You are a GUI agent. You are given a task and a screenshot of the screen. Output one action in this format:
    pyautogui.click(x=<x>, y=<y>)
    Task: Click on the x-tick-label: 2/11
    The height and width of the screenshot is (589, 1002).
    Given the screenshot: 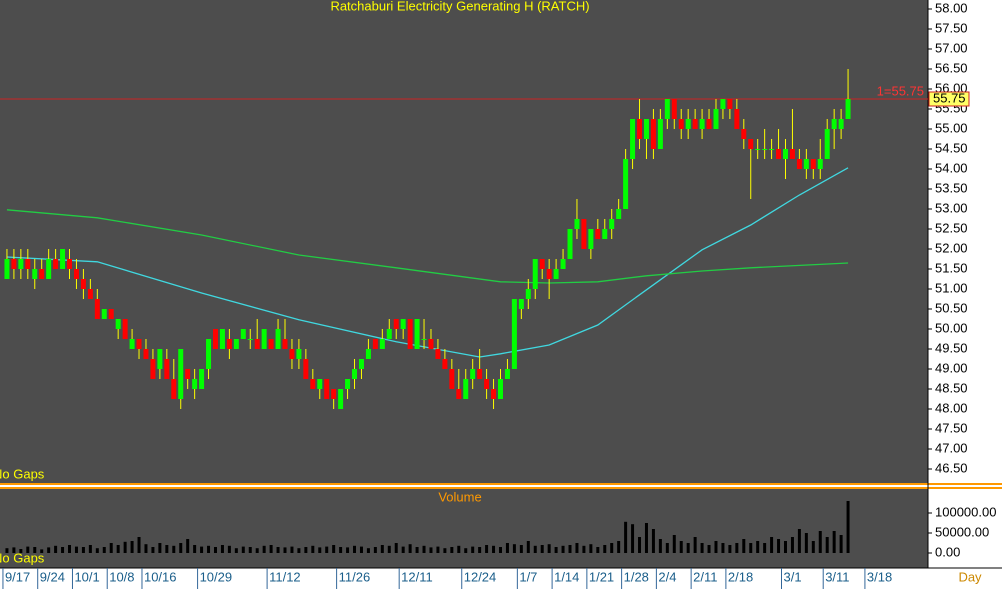 What is the action you would take?
    pyautogui.click(x=705, y=576)
    